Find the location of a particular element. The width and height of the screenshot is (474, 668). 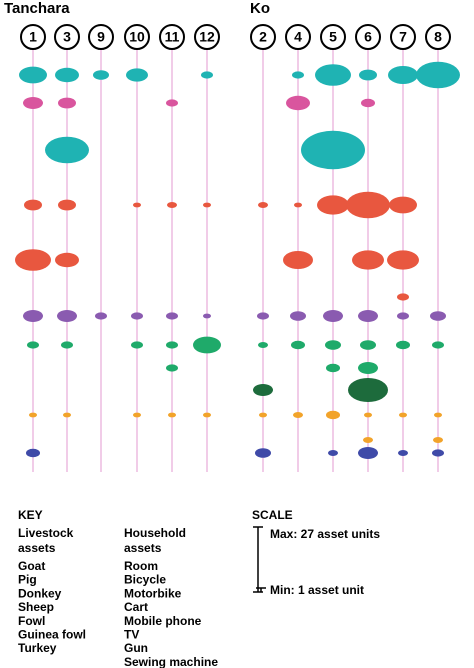

key-item: Mobile phone is located at coordinates (163, 621).